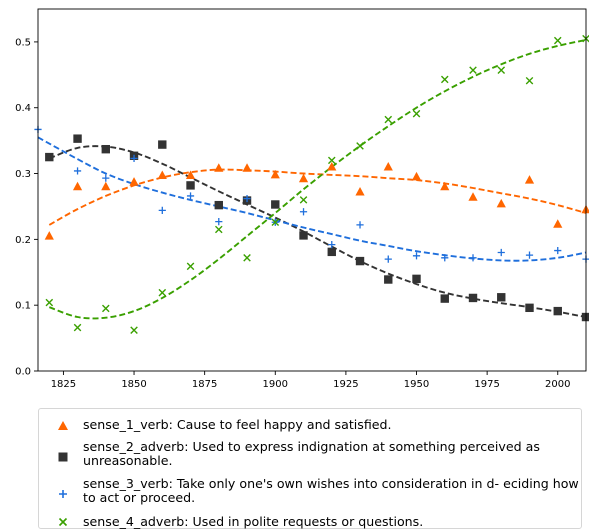 The image size is (589, 532). What do you see at coordinates (63, 425) in the screenshot?
I see `legend-triangle-marker-icon` at bounding box center [63, 425].